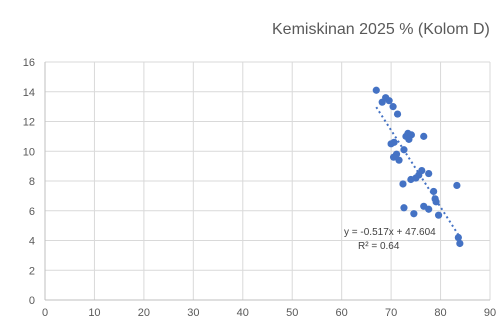 This screenshot has height=336, width=503. What do you see at coordinates (29, 93) in the screenshot?
I see `y-tick-label: 14` at bounding box center [29, 93].